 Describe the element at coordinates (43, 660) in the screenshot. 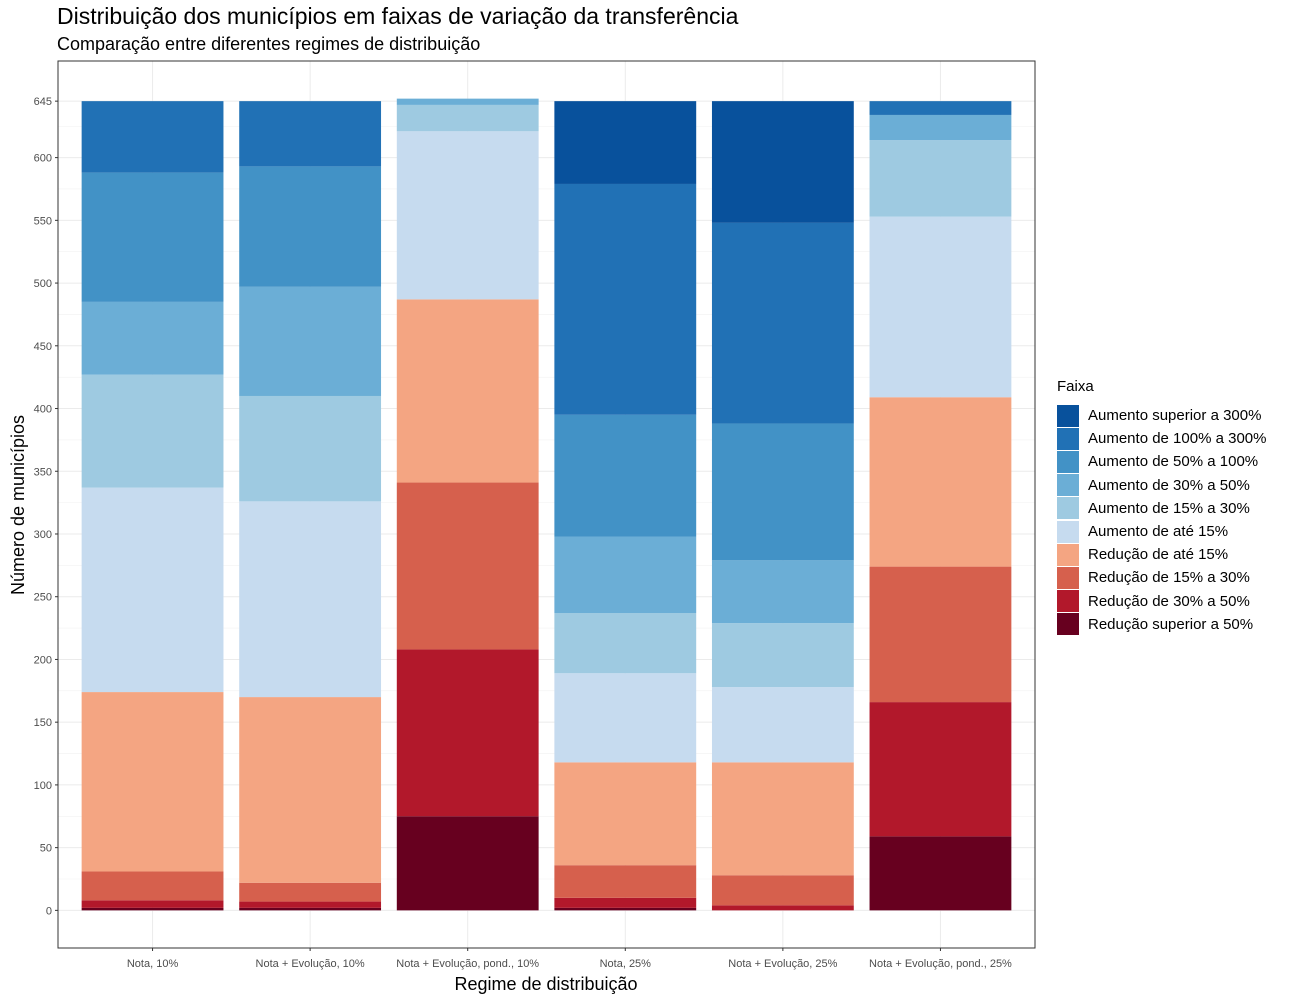

I see `y-tick-label: 200` at that location.